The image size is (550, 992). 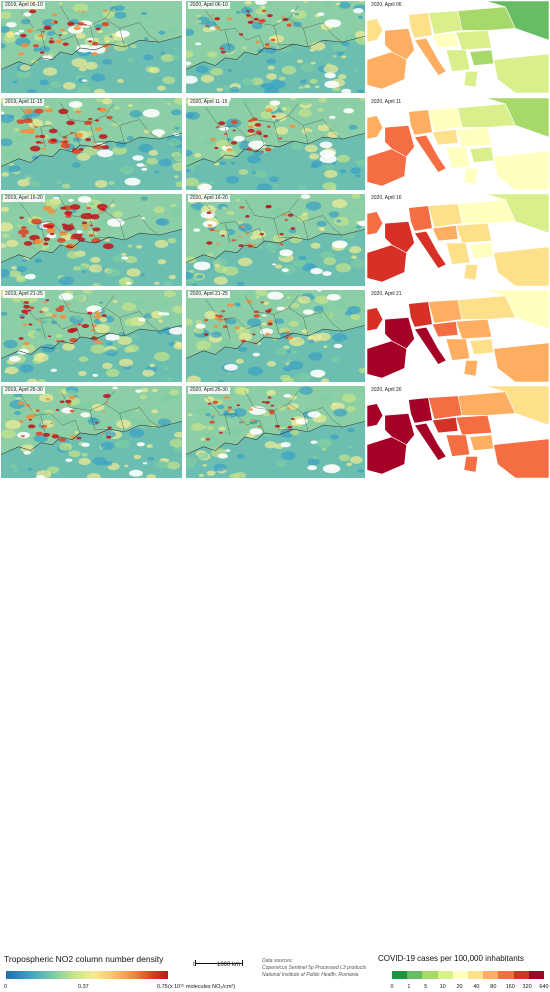 I want to click on covid-tick-label: 0, so click(x=392, y=987).